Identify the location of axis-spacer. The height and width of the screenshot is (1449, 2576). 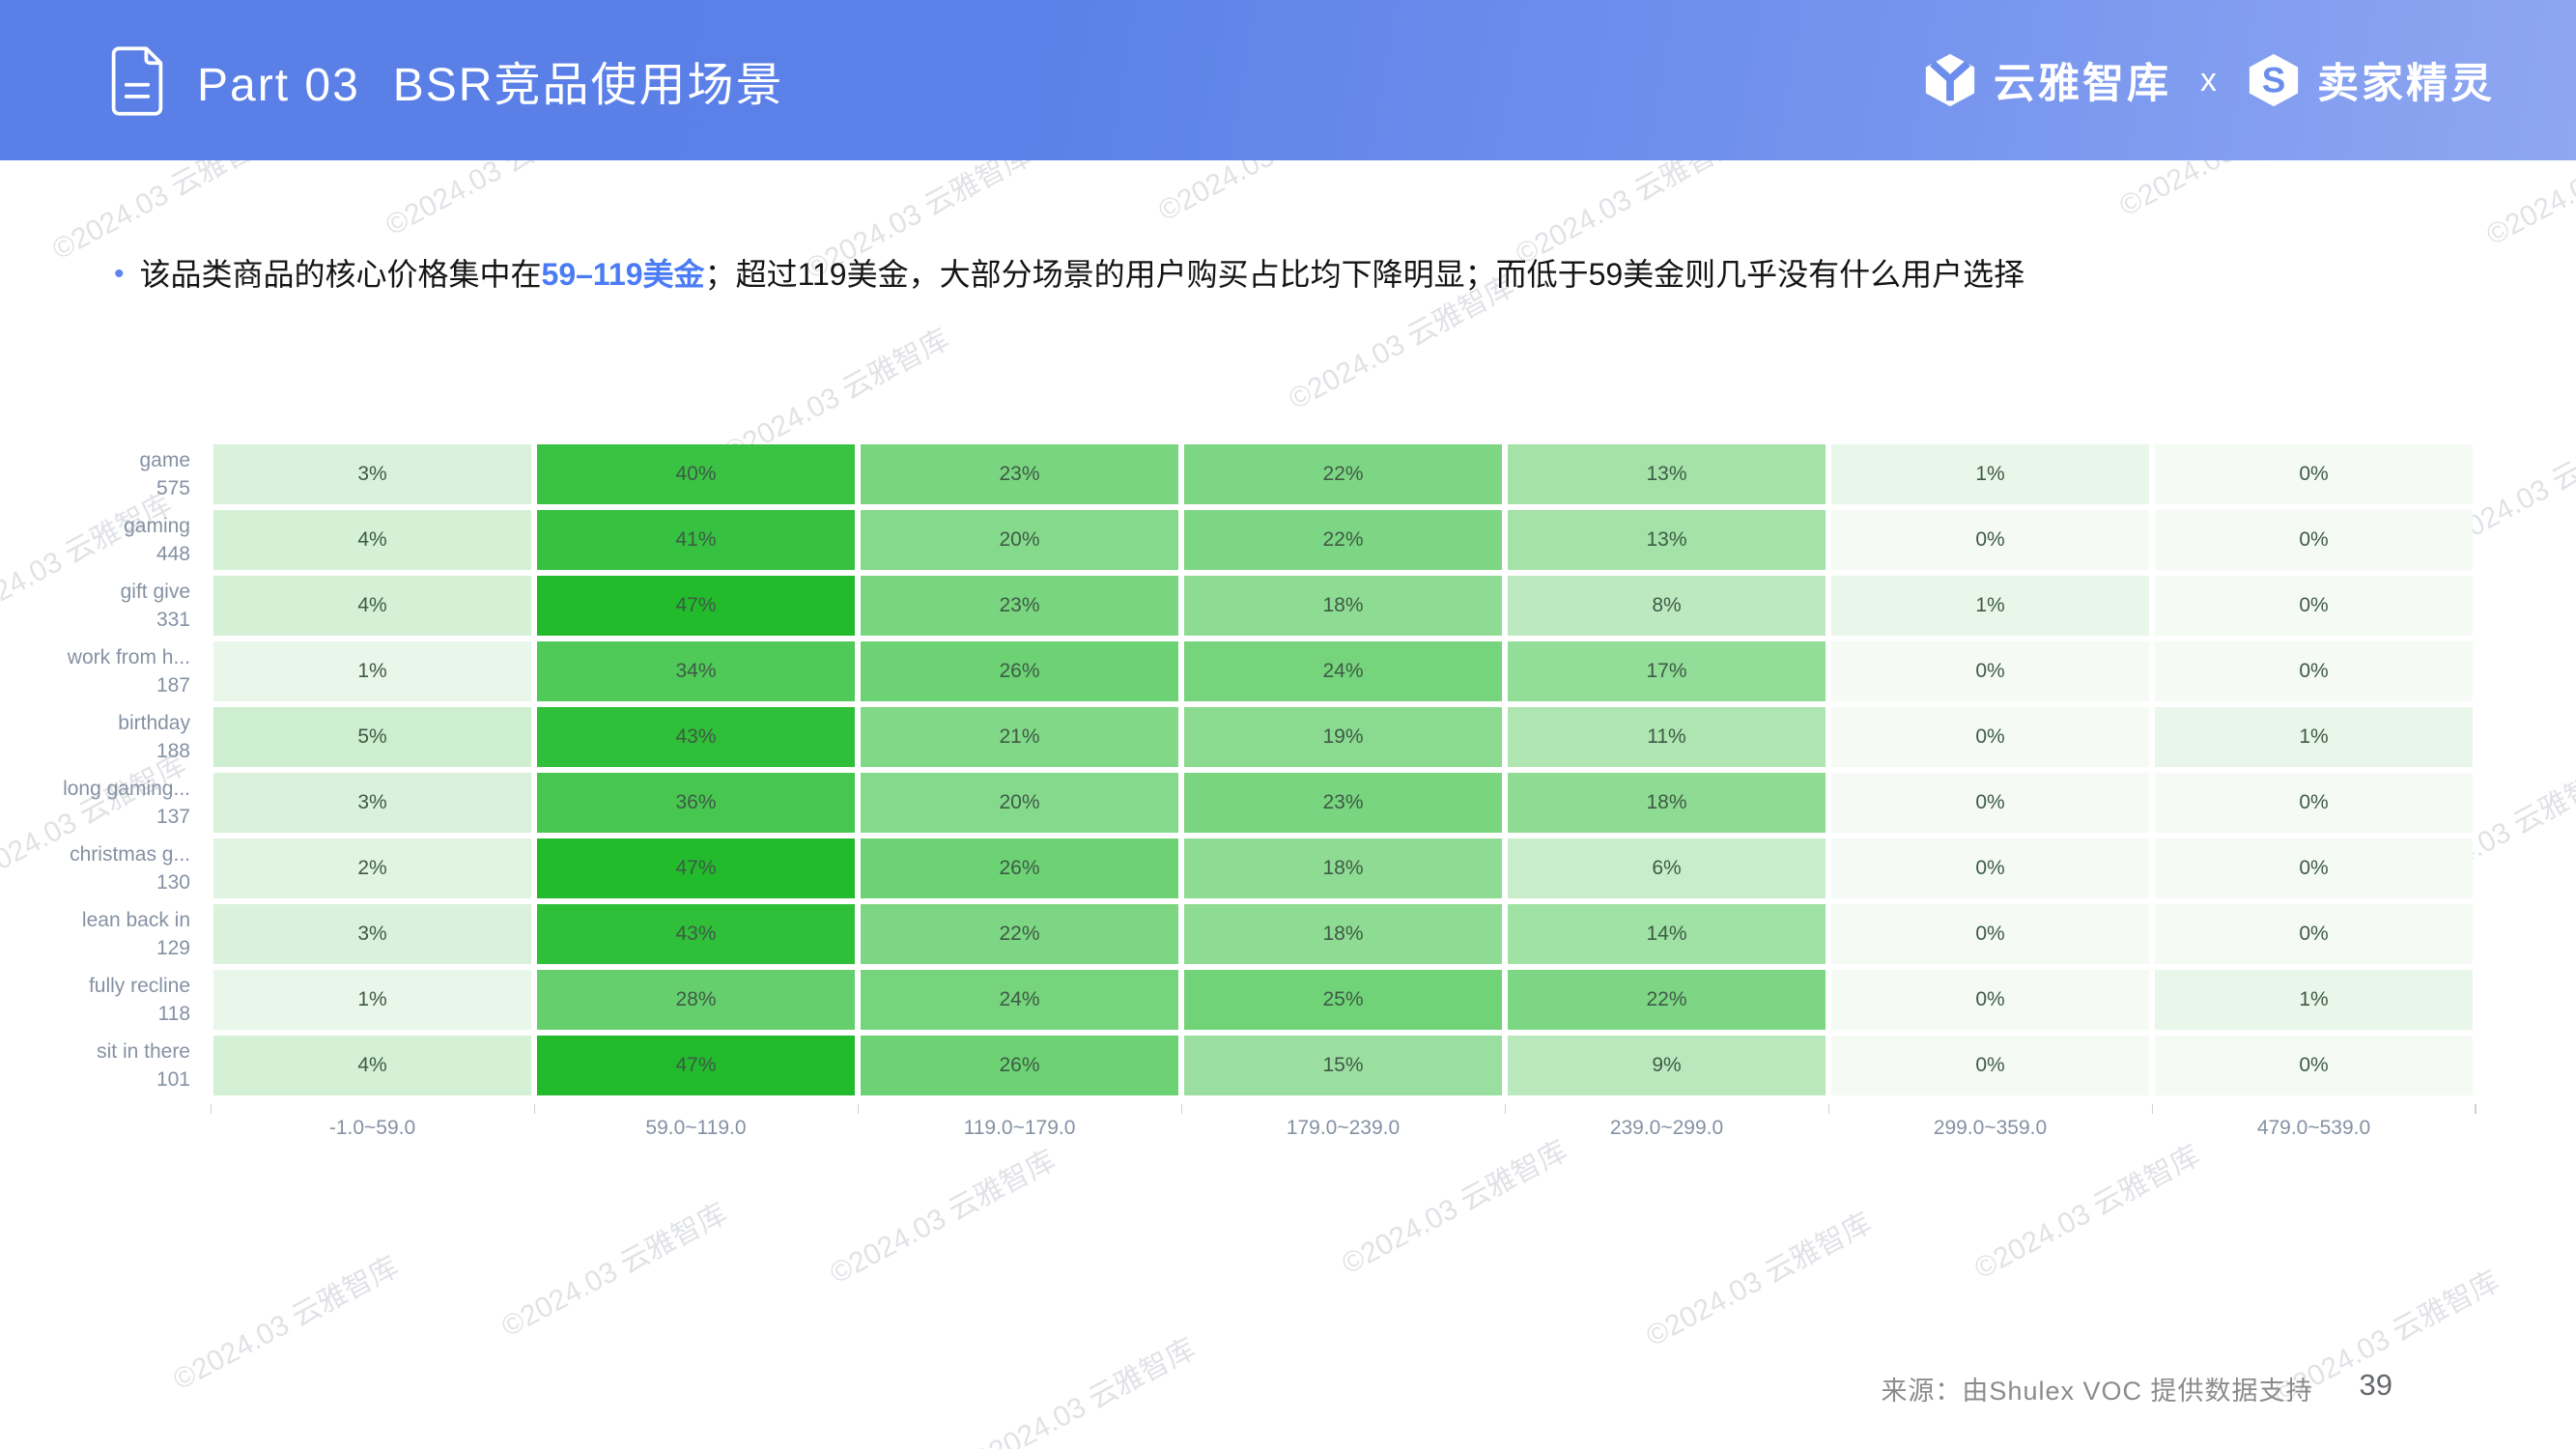
(104, 1123).